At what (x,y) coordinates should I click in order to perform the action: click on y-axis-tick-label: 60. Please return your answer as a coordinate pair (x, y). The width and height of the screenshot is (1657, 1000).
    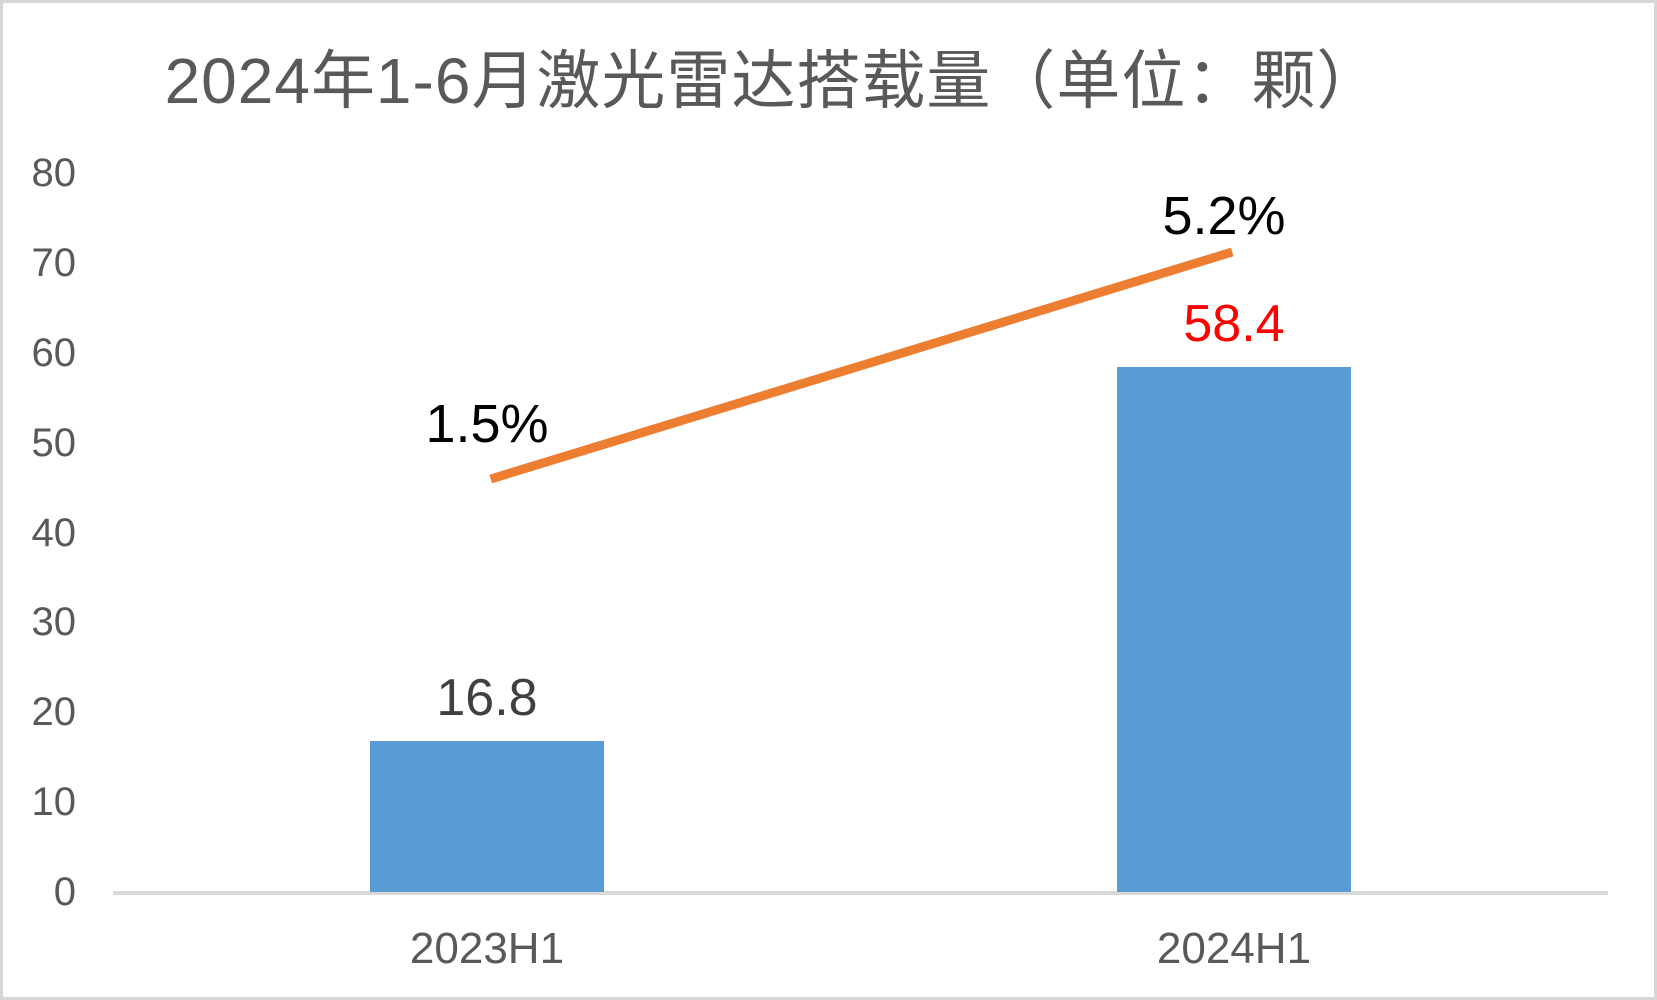
    Looking at the image, I should click on (54, 352).